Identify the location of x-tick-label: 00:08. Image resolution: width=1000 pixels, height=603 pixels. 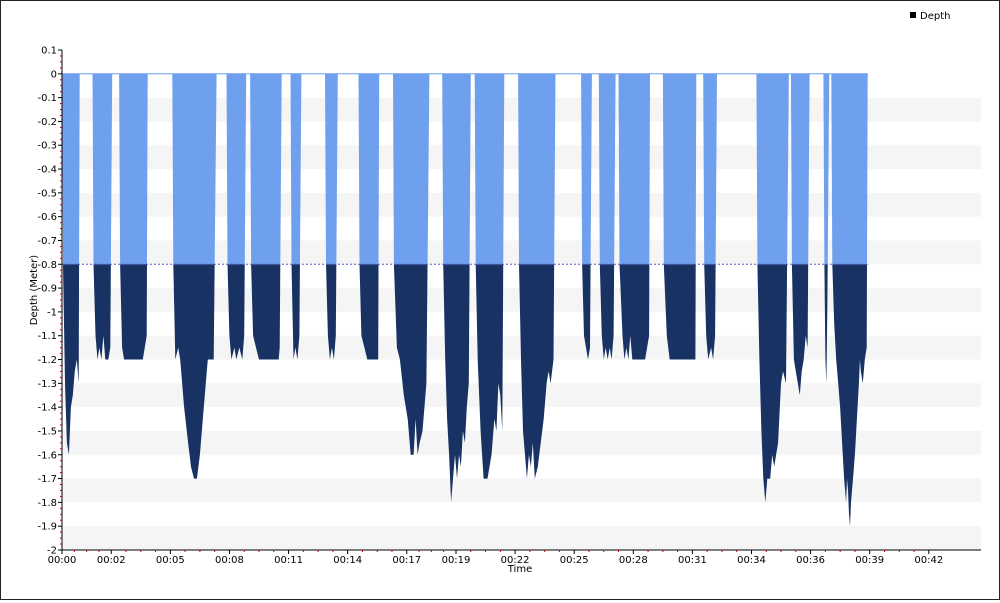
(229, 560).